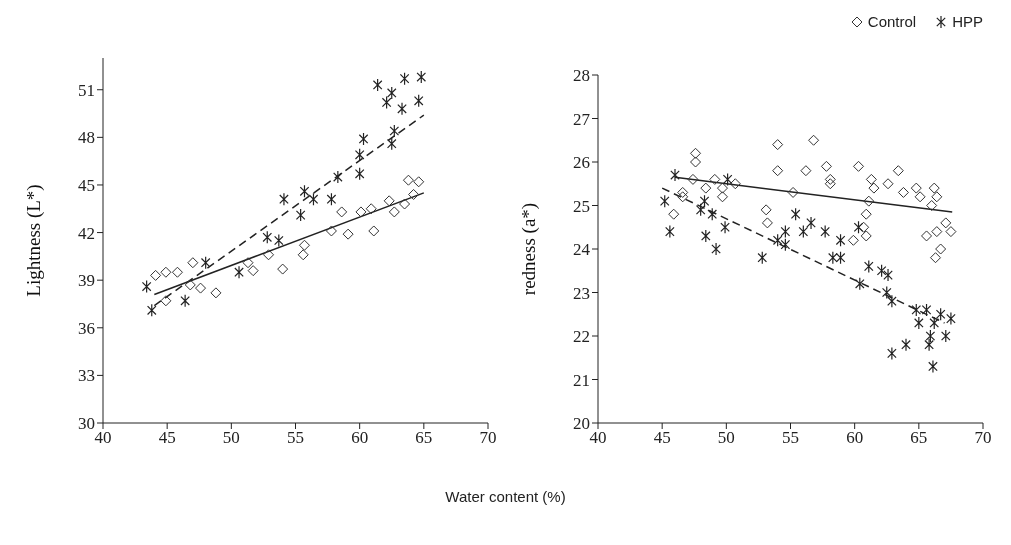  I want to click on y-tick-label: 51, so click(86, 90).